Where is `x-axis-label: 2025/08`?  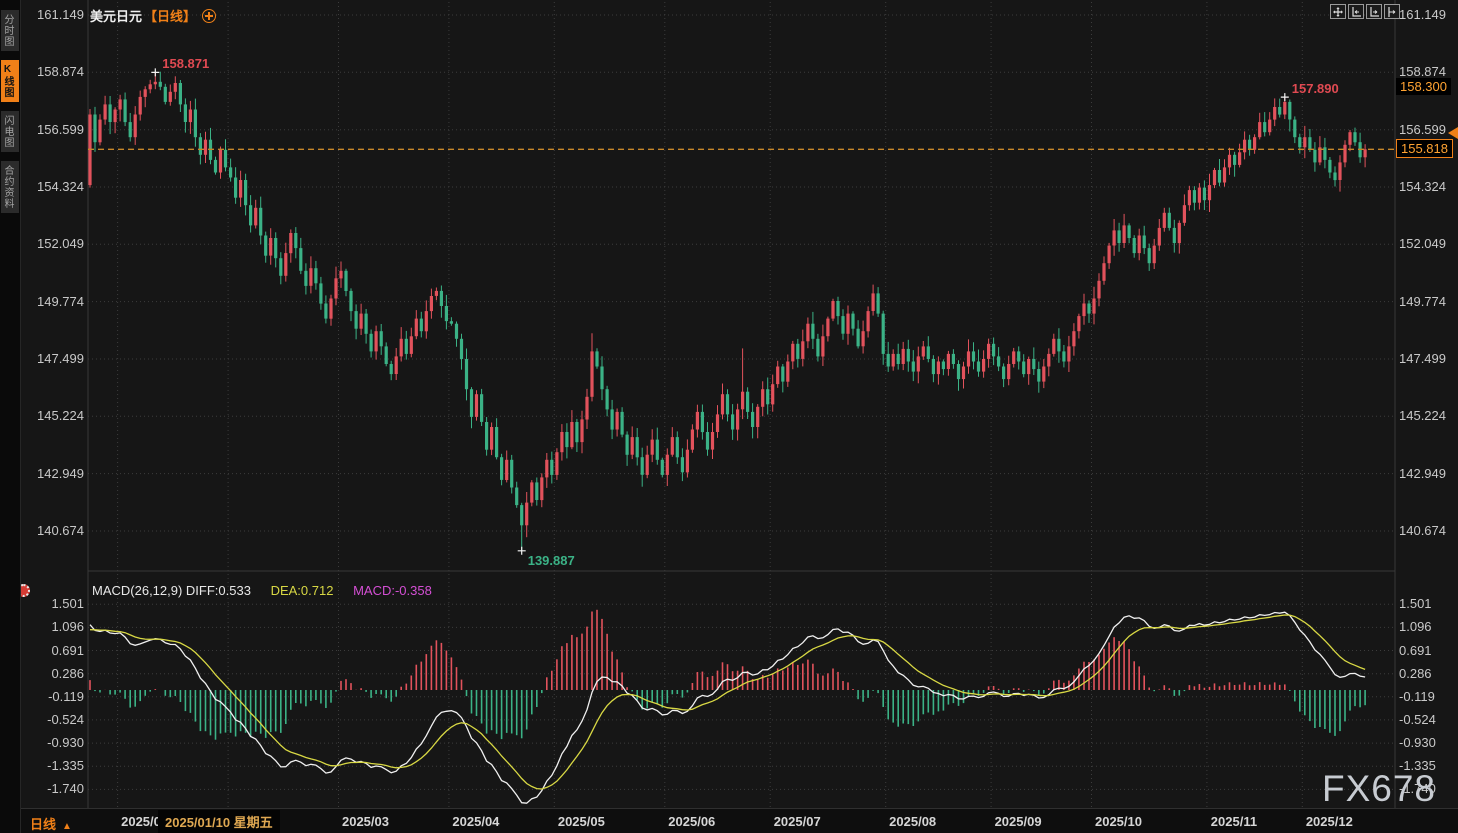 x-axis-label: 2025/08 is located at coordinates (913, 821).